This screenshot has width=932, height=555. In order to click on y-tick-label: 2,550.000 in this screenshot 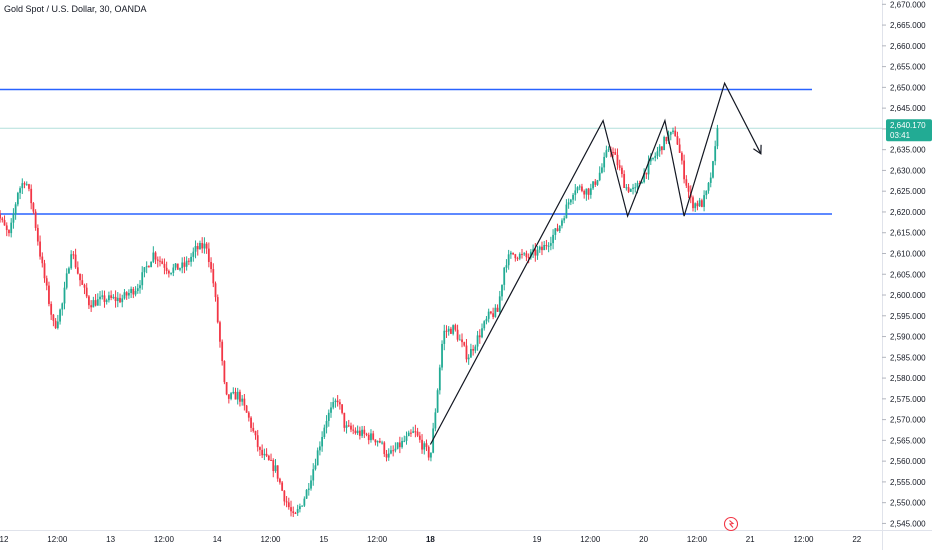, I will do `click(908, 503)`.